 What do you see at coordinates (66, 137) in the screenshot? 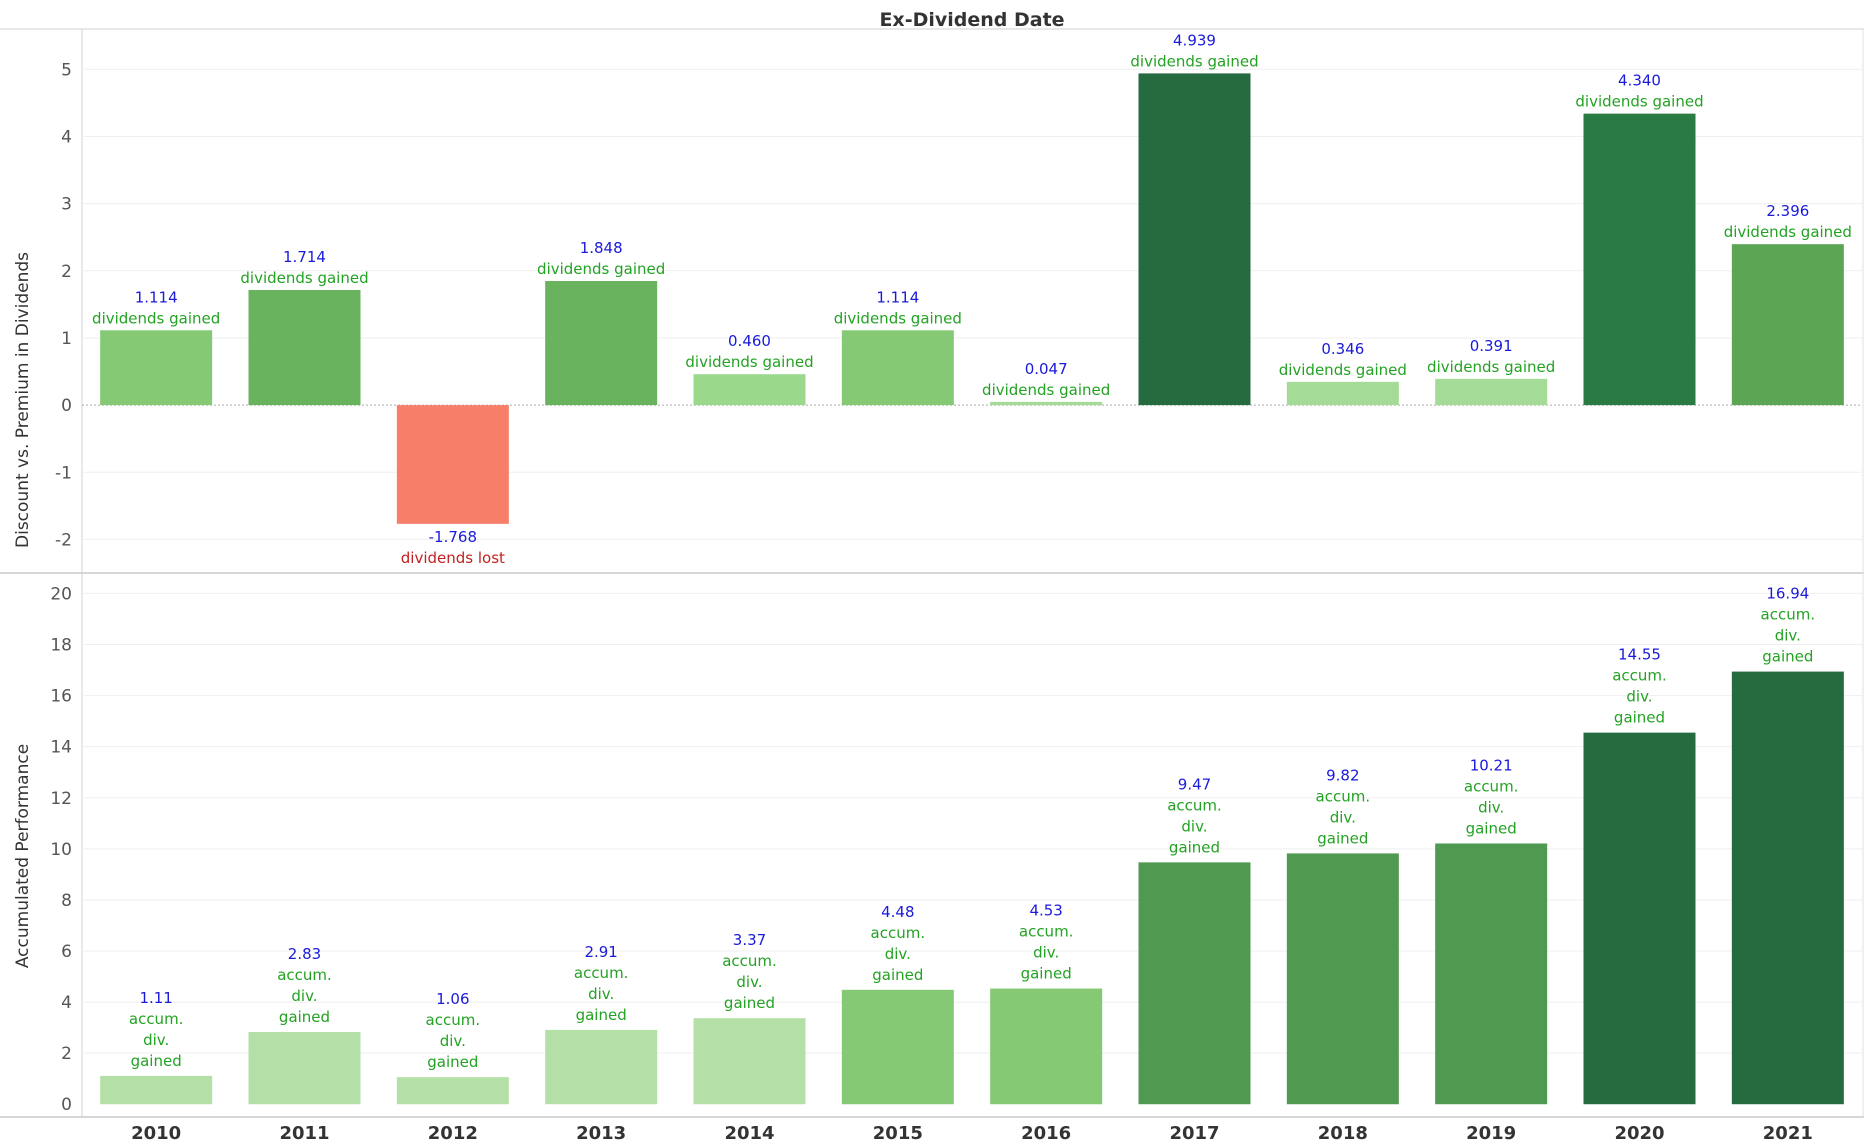
I see `y-tick-label: 4` at bounding box center [66, 137].